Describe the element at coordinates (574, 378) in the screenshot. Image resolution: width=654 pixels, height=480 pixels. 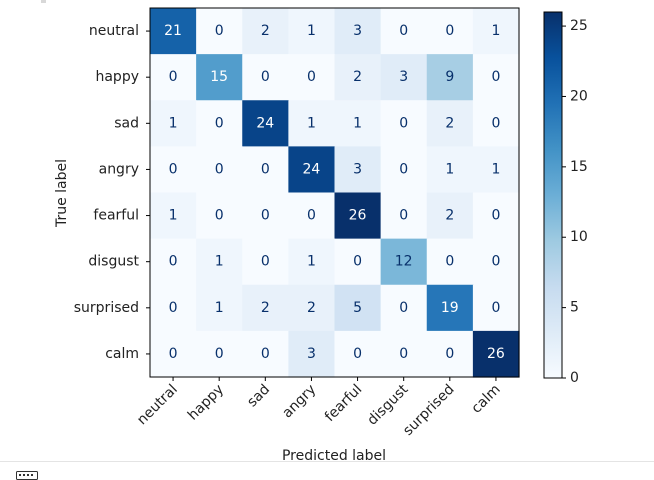
I see `colorbar-tick-label: 0` at that location.